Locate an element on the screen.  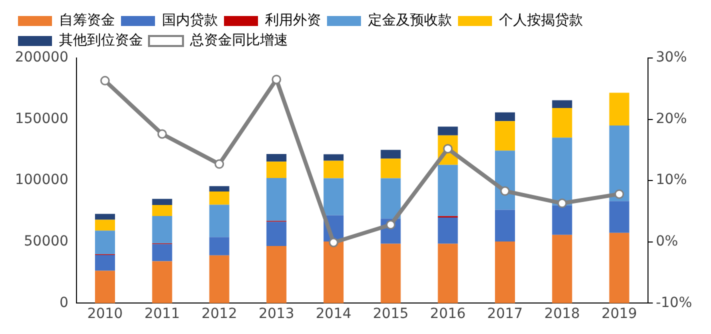
legend-label: 定金及预收款 is located at coordinates (410, 20).